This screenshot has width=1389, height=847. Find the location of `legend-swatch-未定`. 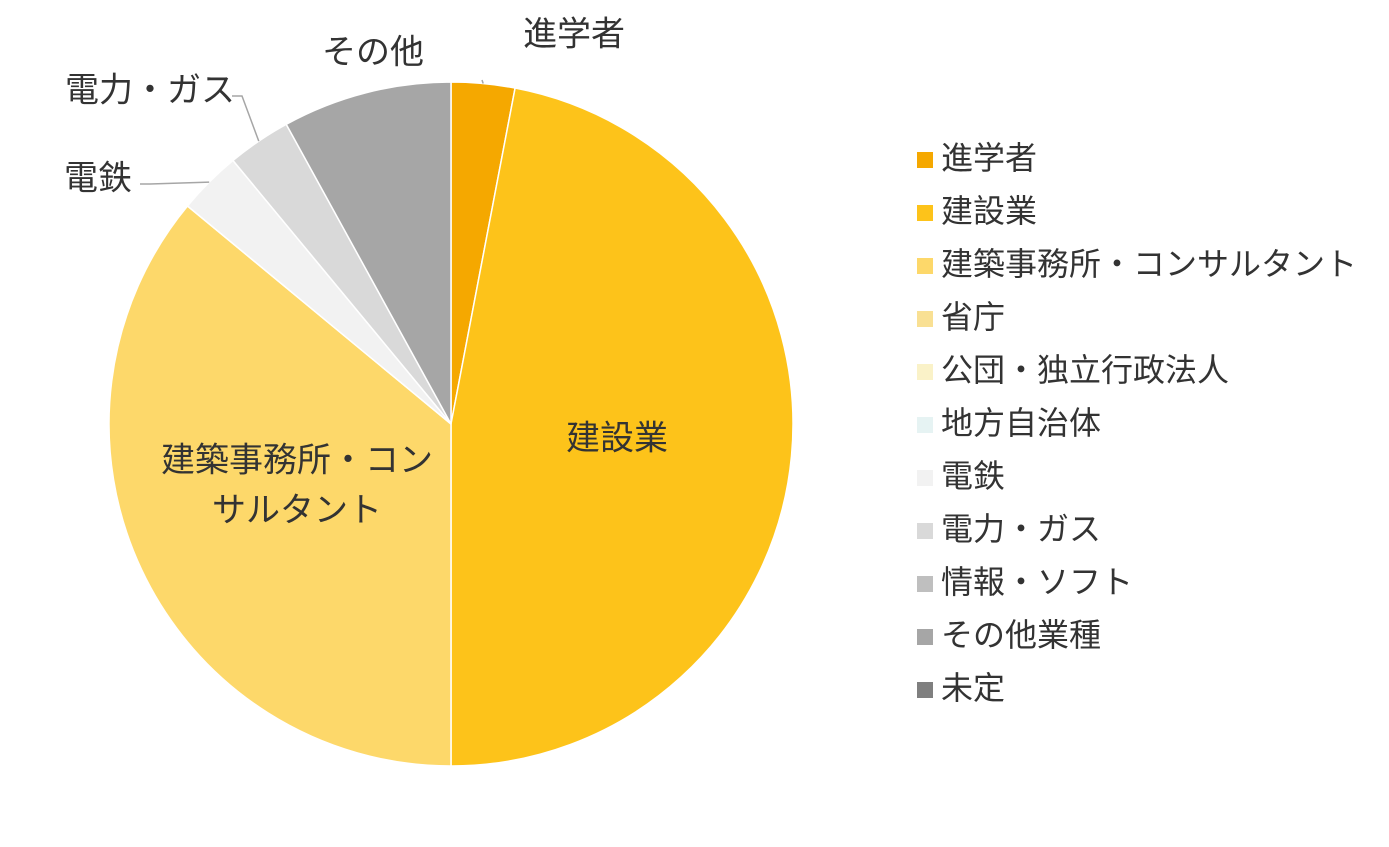

legend-swatch-未定 is located at coordinates (925, 690).